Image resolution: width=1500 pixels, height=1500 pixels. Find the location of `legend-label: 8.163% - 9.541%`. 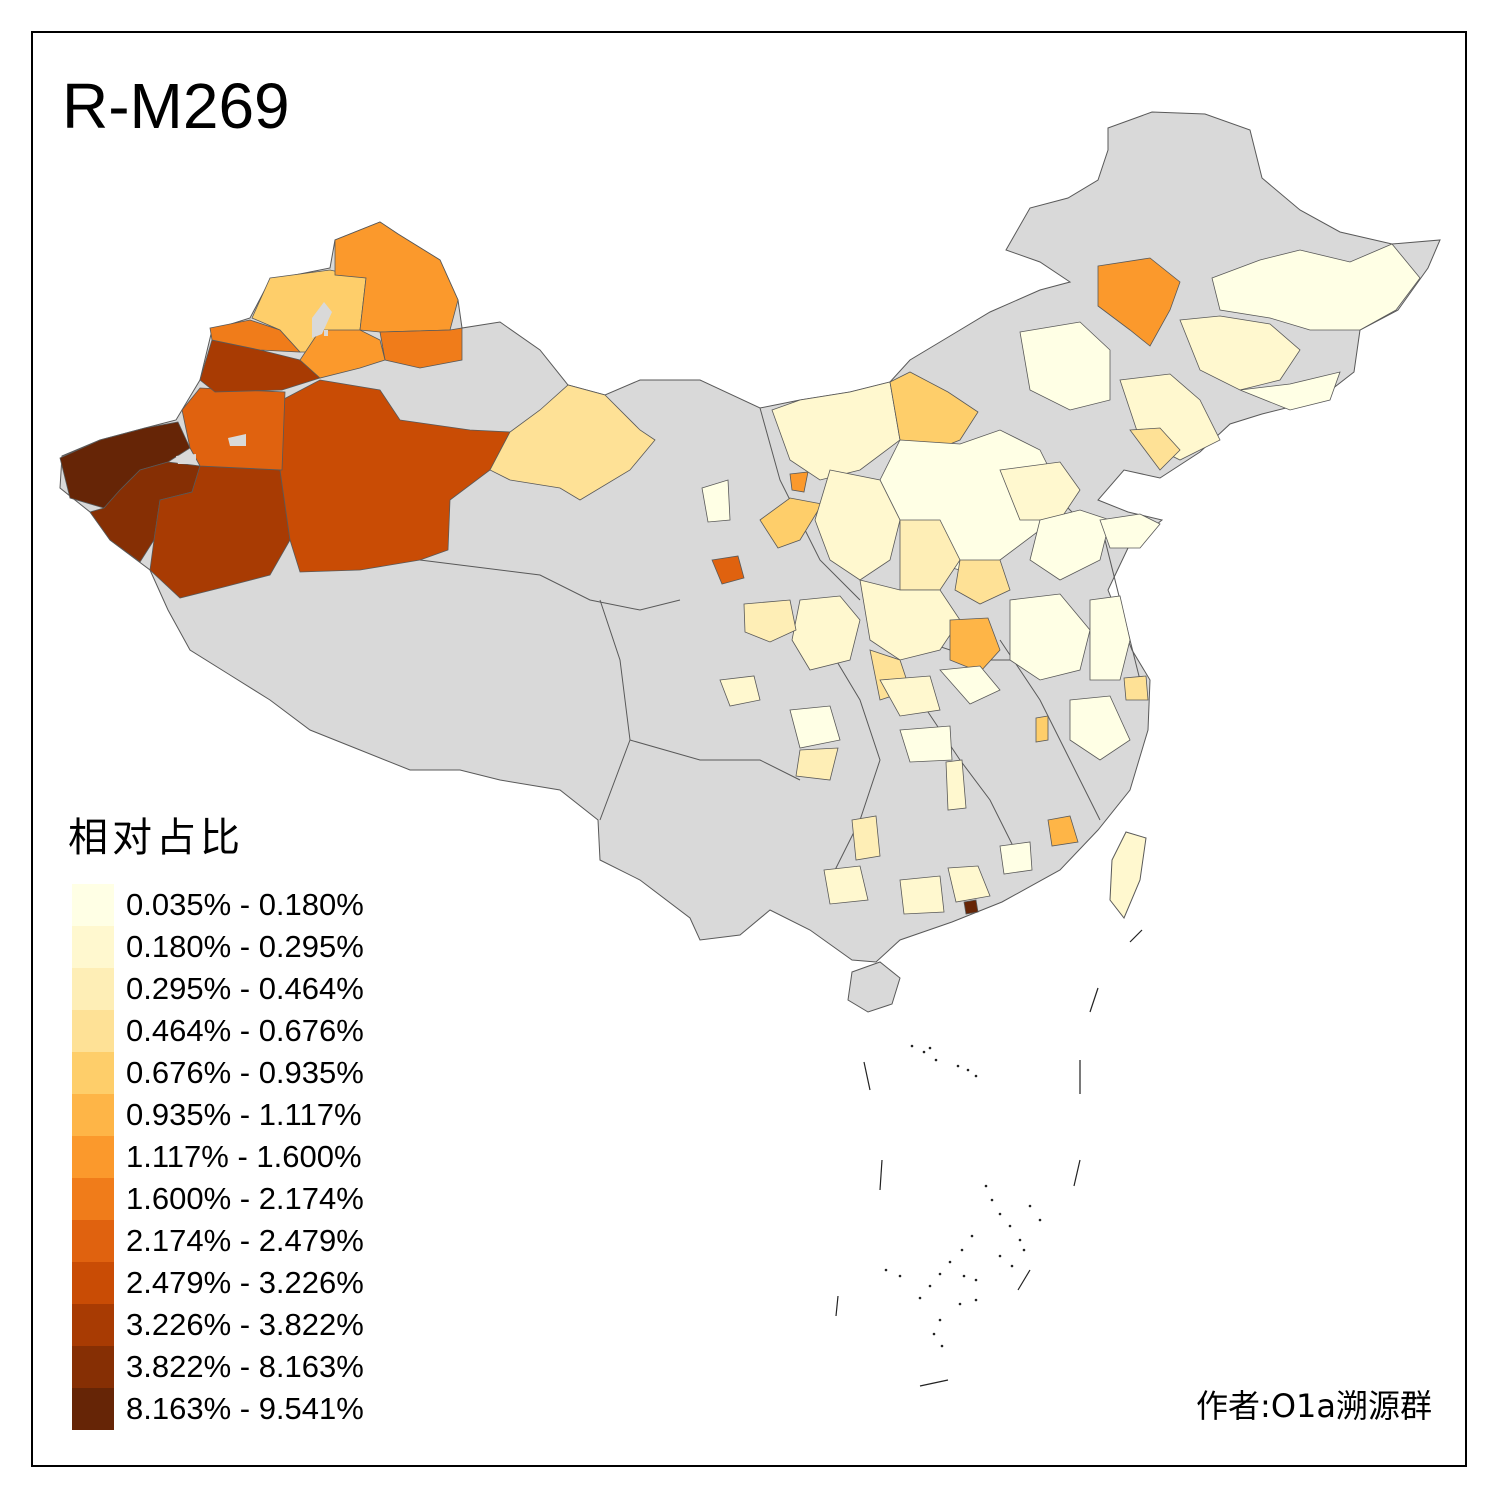

legend-label: 8.163% - 9.541% is located at coordinates (245, 1408).